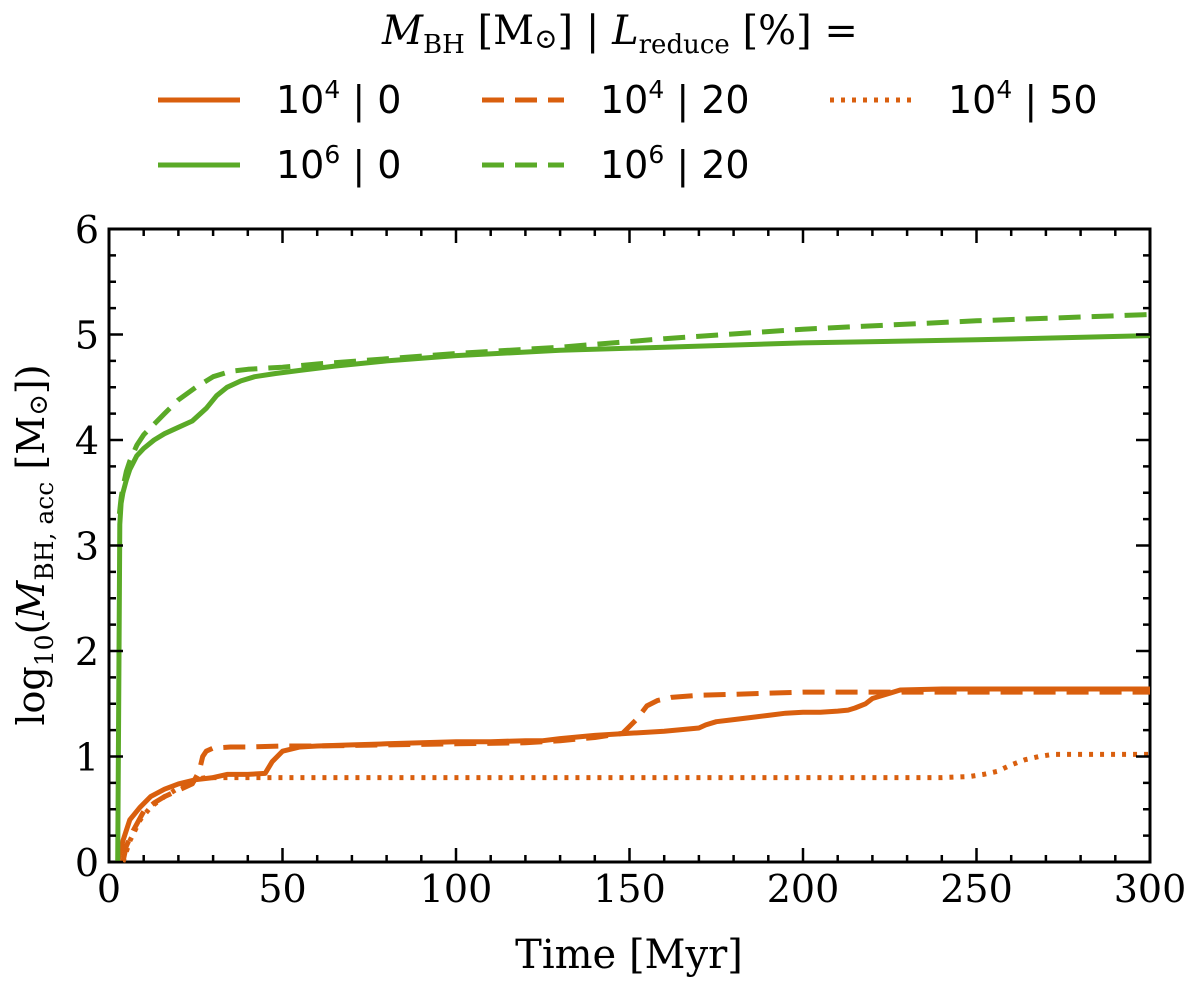  What do you see at coordinates (976, 889) in the screenshot?
I see `x-tick-label: 250` at bounding box center [976, 889].